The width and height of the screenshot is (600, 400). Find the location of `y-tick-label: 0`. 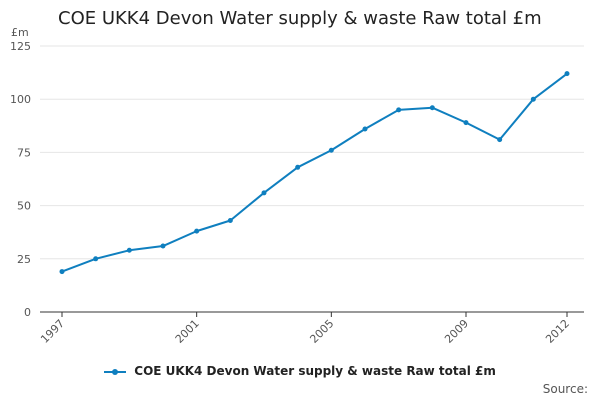

y-tick-label: 0 is located at coordinates (27, 312).